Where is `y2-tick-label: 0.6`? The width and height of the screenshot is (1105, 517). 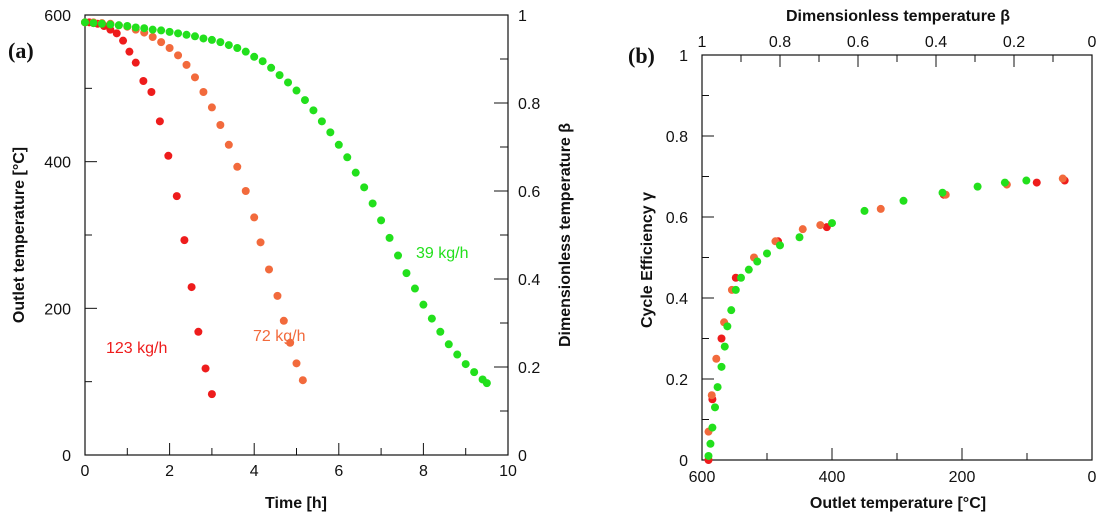
y2-tick-label: 0.6 is located at coordinates (529, 192).